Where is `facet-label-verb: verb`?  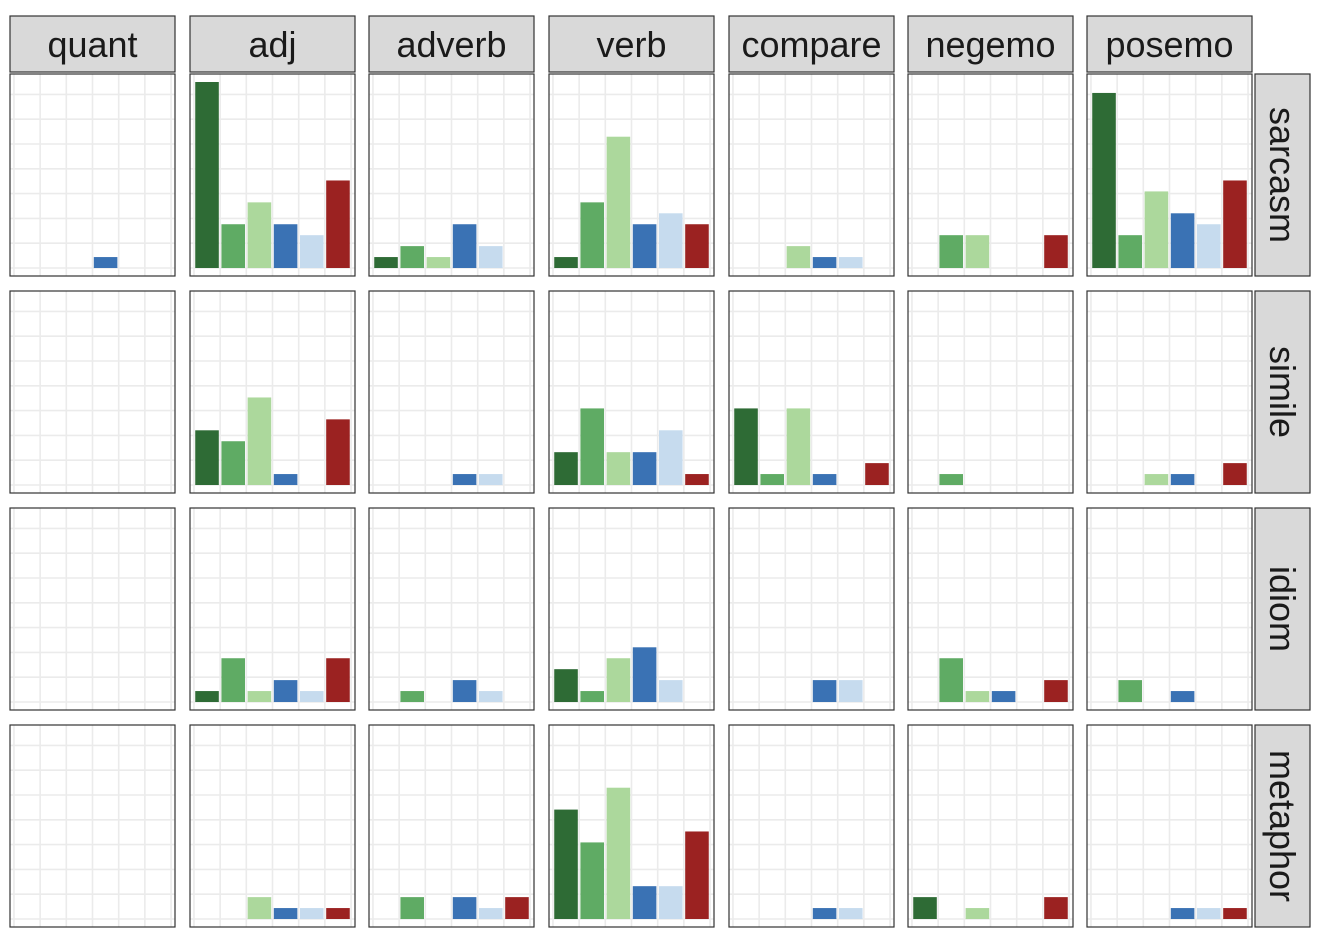 facet-label-verb: verb is located at coordinates (631, 44).